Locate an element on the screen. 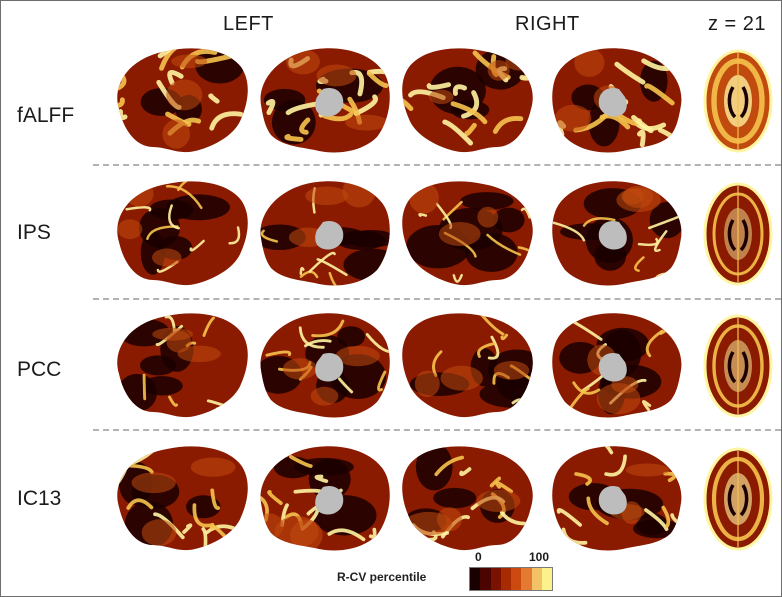 The height and width of the screenshot is (597, 782). row-label-pcc: PCC is located at coordinates (39, 369).